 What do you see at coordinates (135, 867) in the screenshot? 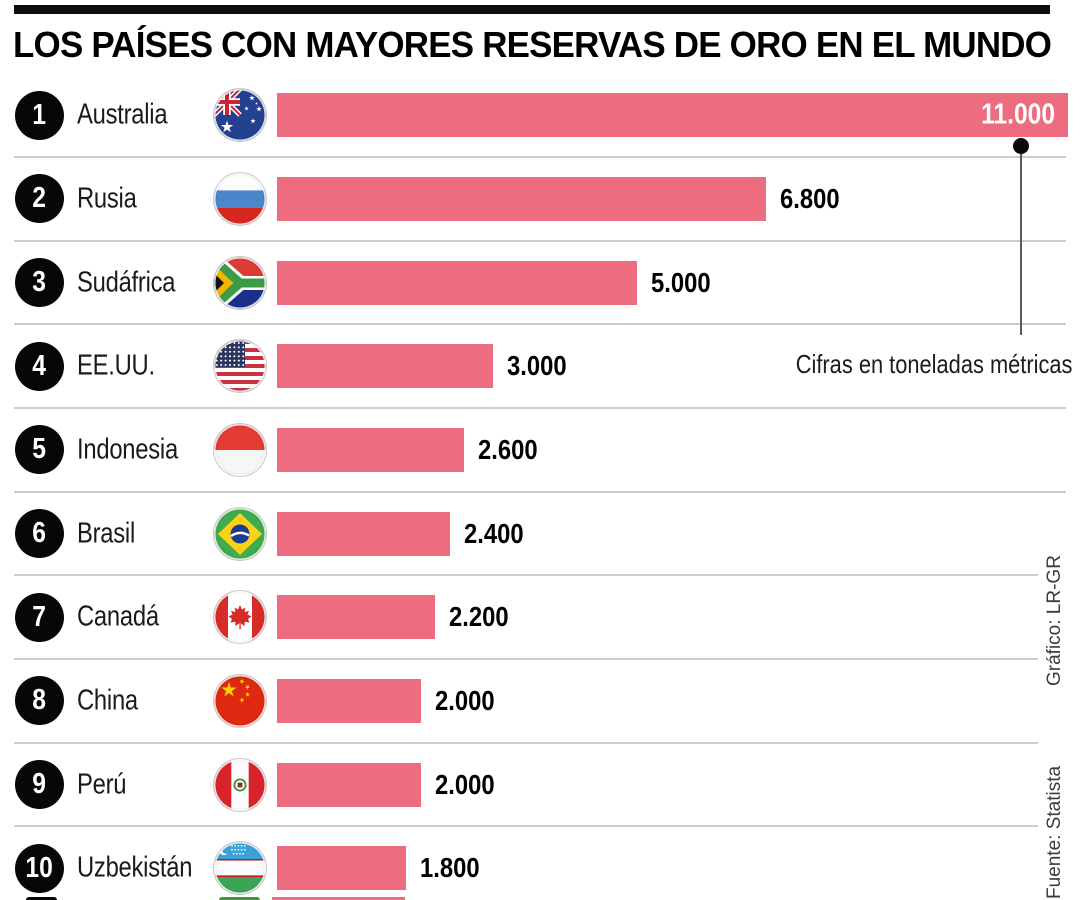
I see `country-label: Uzbekistán` at bounding box center [135, 867].